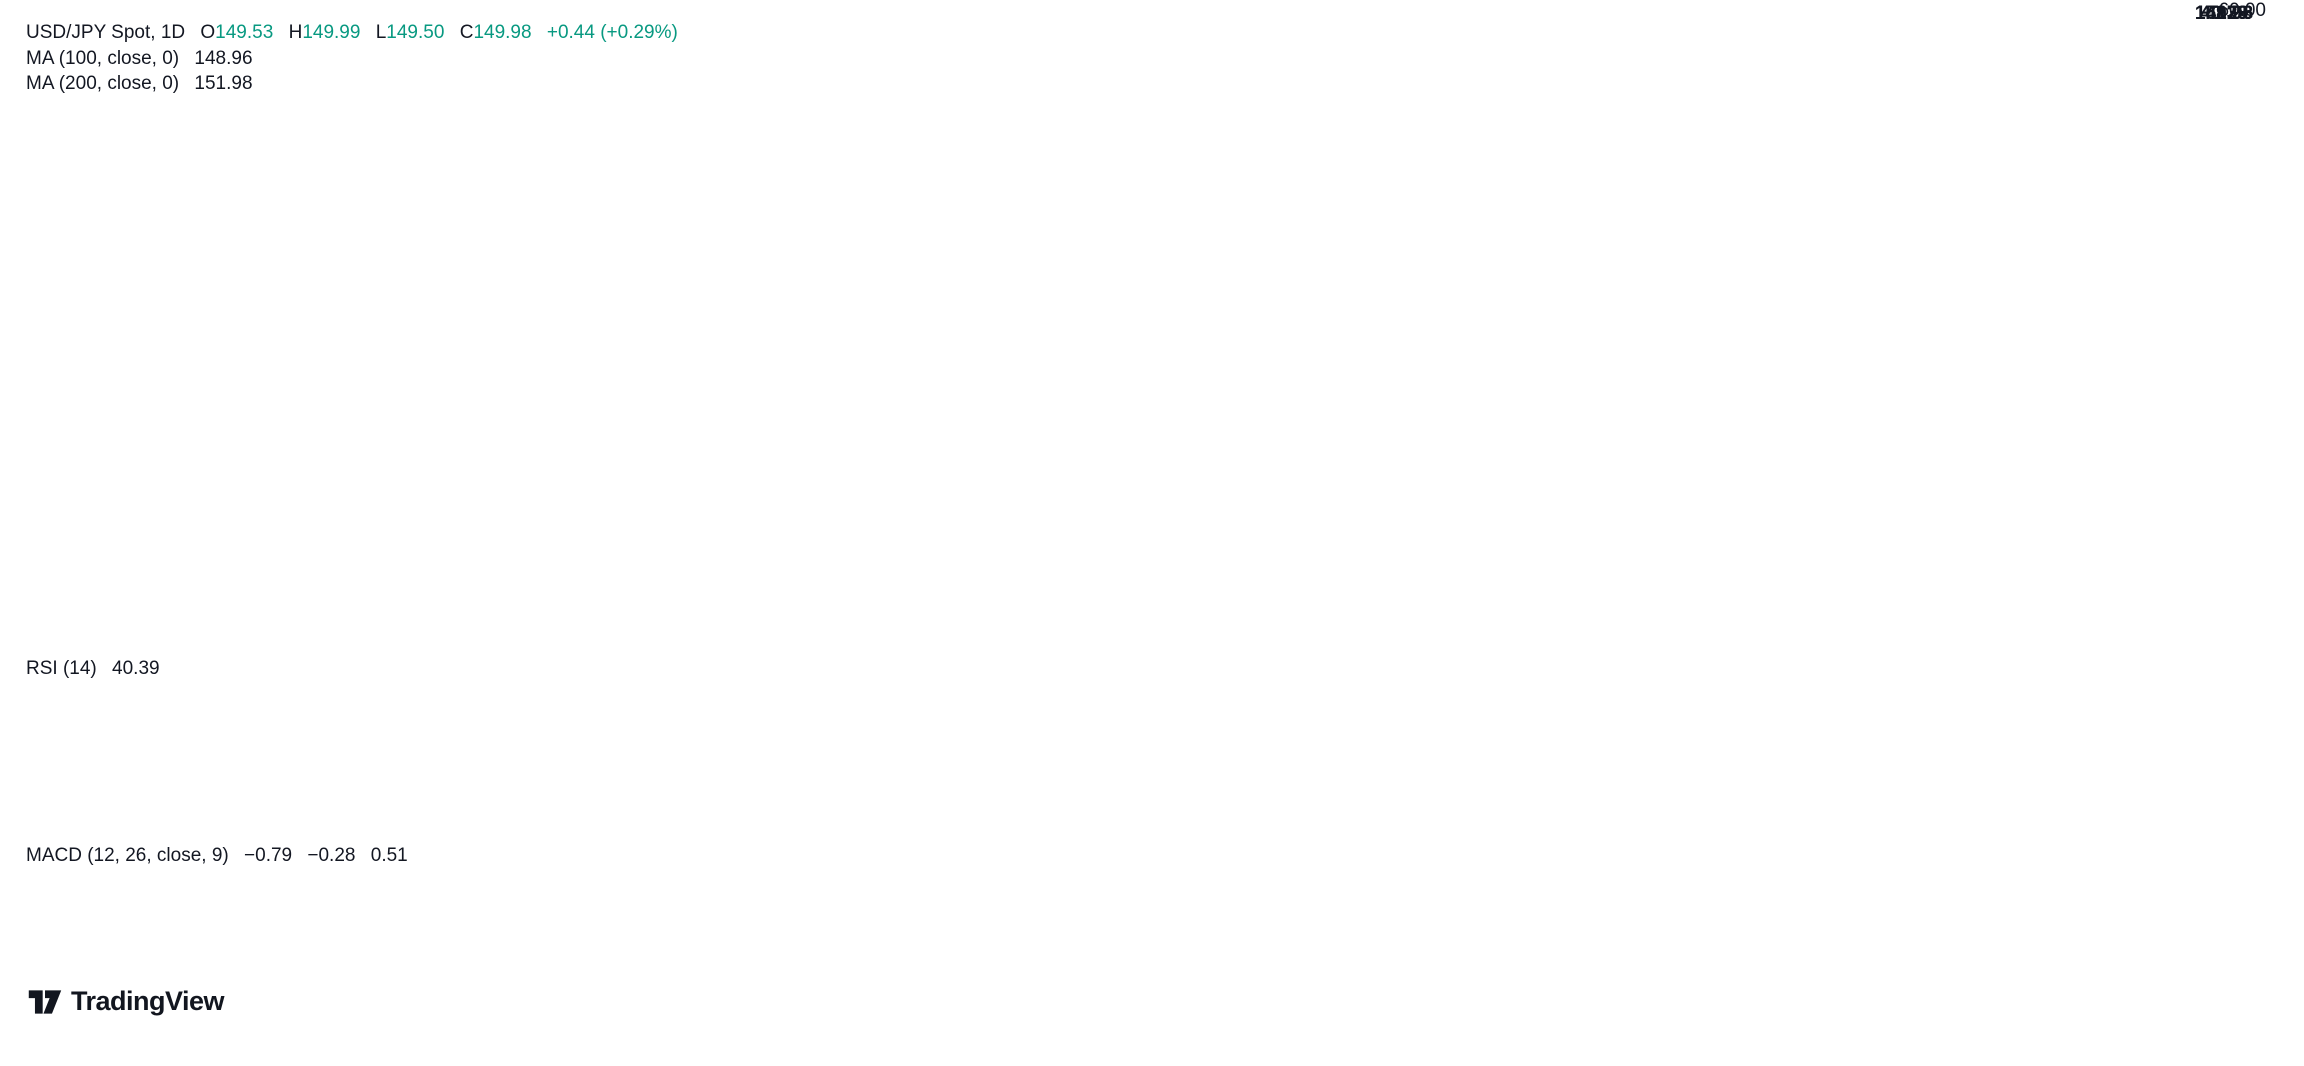  I want to click on ohlc-low-label: L, so click(381, 32).